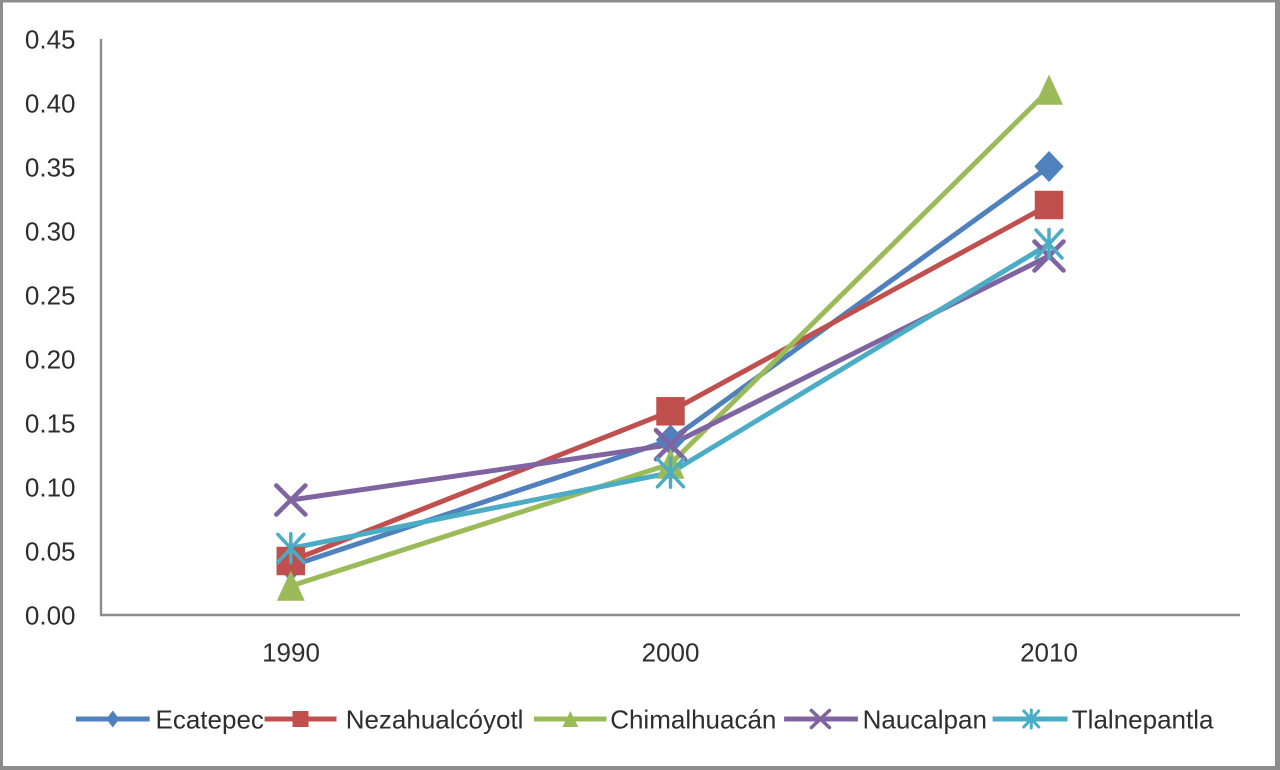 This screenshot has height=770, width=1280. What do you see at coordinates (671, 653) in the screenshot?
I see `svg-text: 2000` at bounding box center [671, 653].